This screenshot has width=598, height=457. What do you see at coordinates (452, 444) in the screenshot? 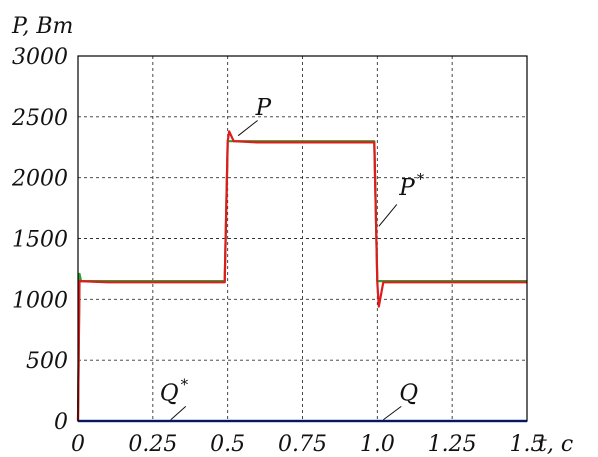
I see `x-tick-label: 1.25` at bounding box center [452, 444].